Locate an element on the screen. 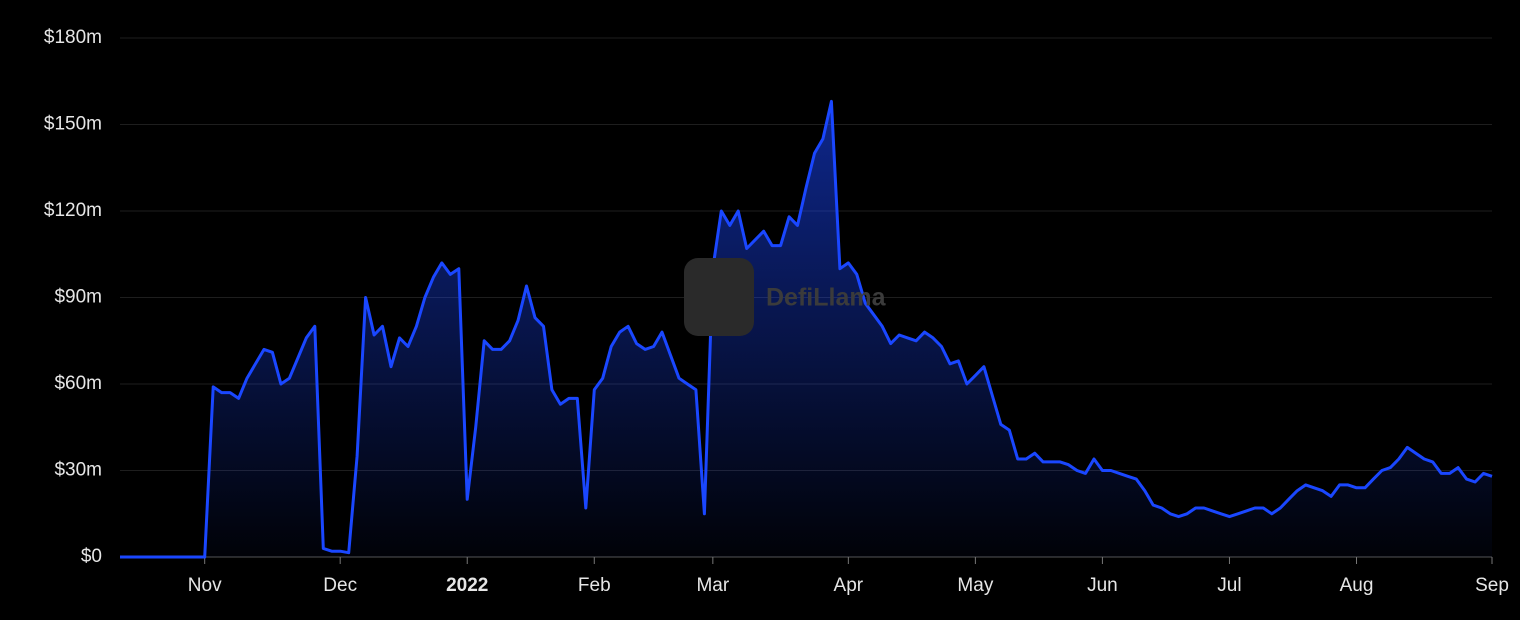 This screenshot has width=1520, height=620. x-tick-label: Sep is located at coordinates (1492, 585).